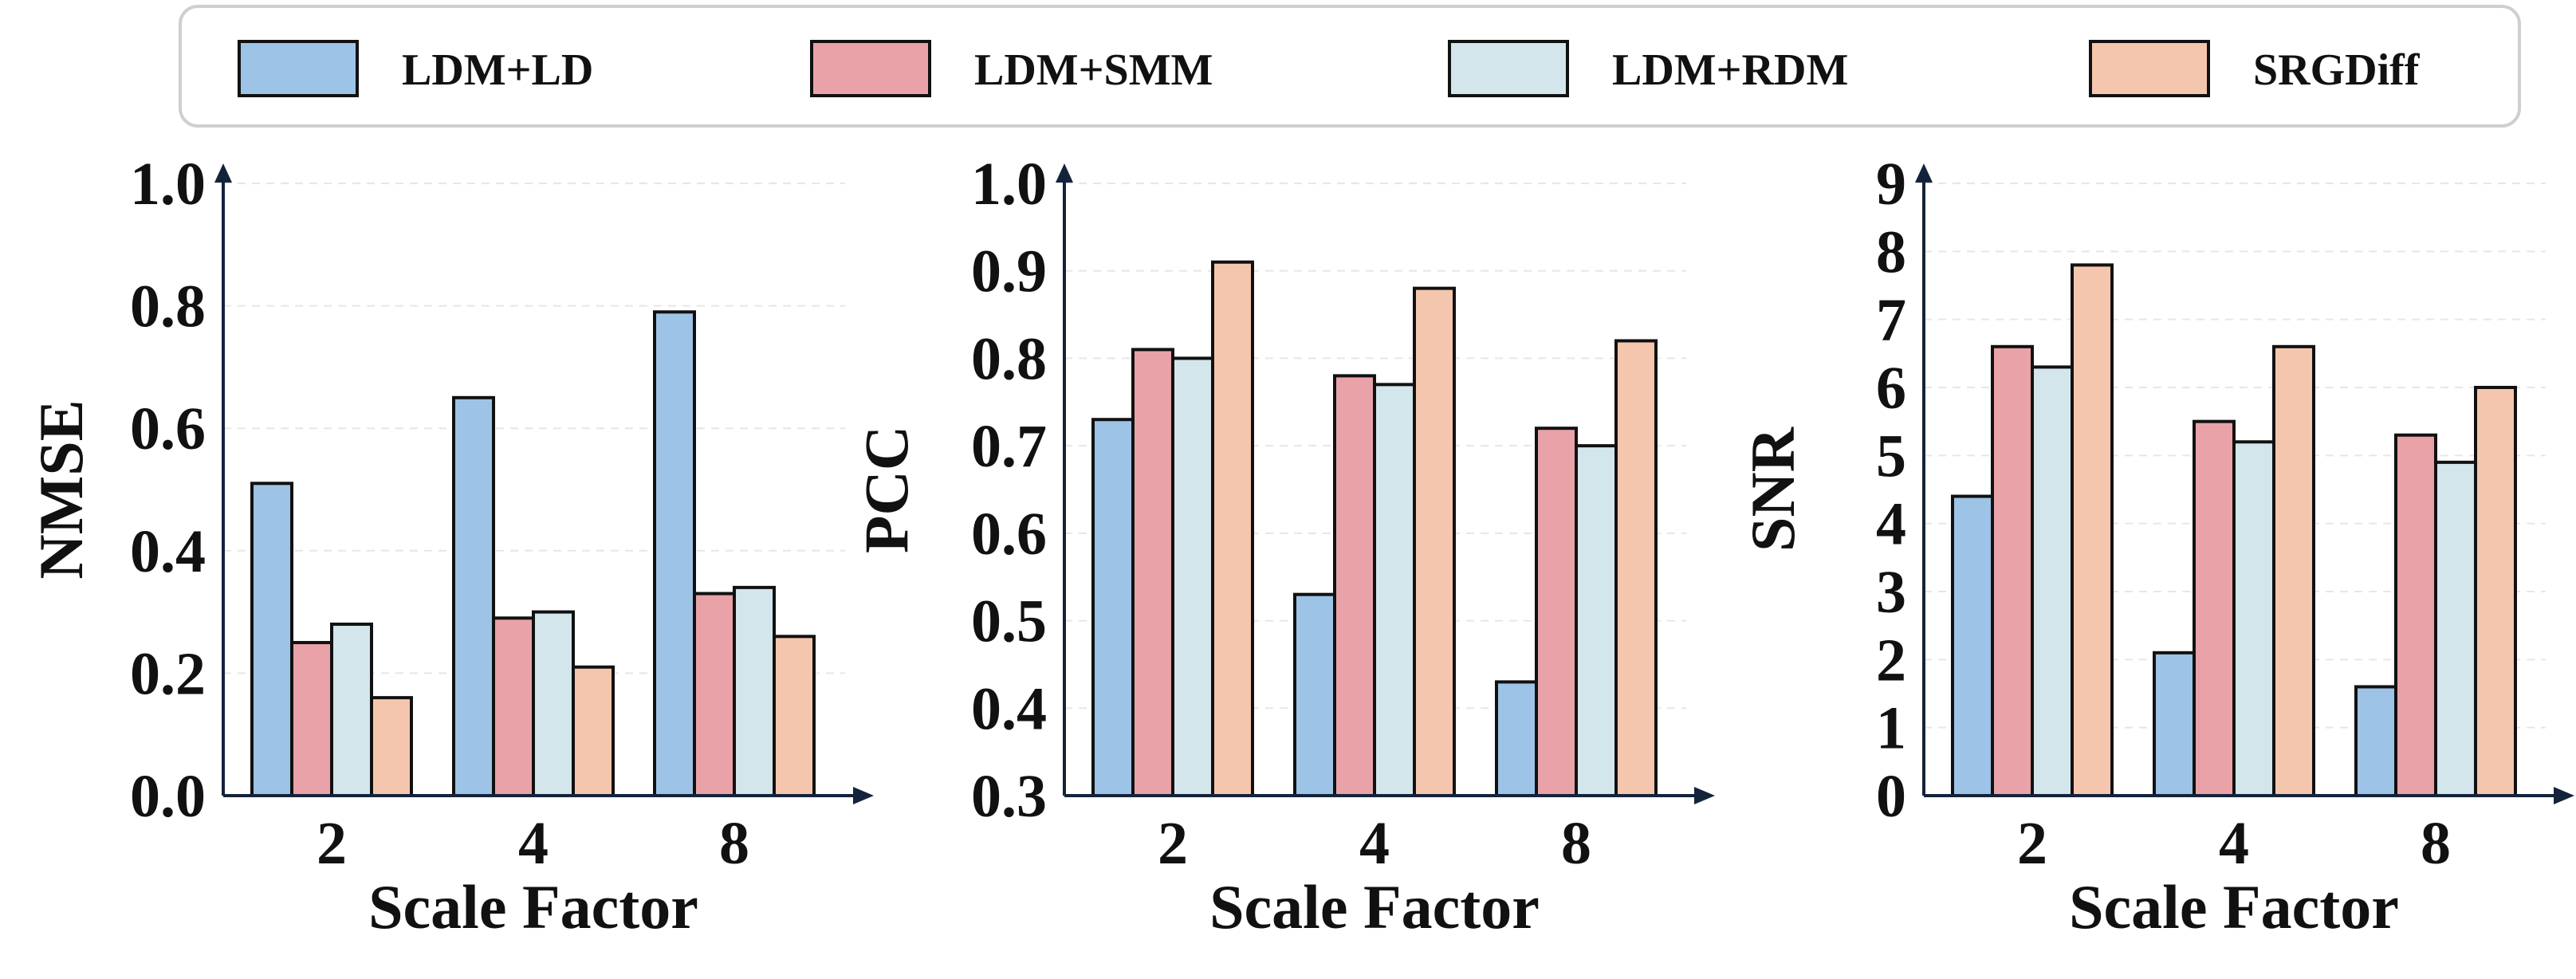 Image resolution: width=2576 pixels, height=979 pixels. Describe the element at coordinates (1350, 66) in the screenshot. I see `legend: LDM+LD LDM+SMM LDM+RDM SRGDiff` at that location.